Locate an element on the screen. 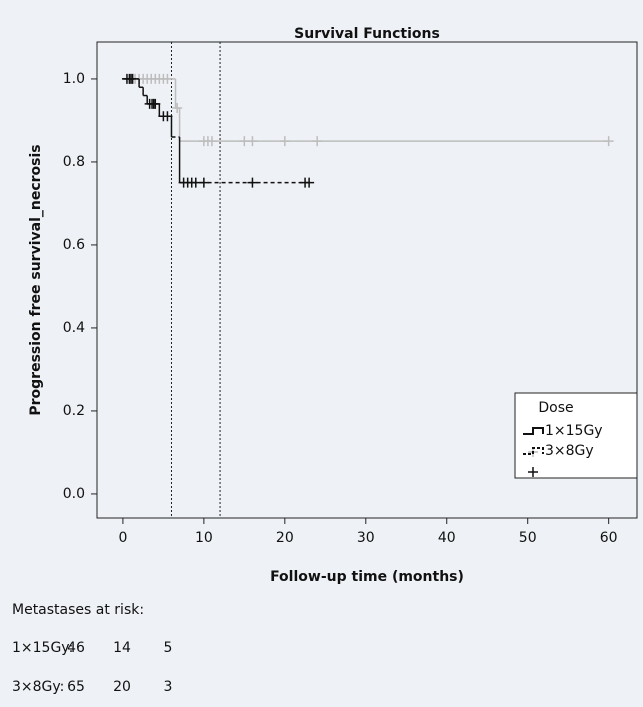 The width and height of the screenshot is (643, 707). x-tick-label: 0 is located at coordinates (122, 538).